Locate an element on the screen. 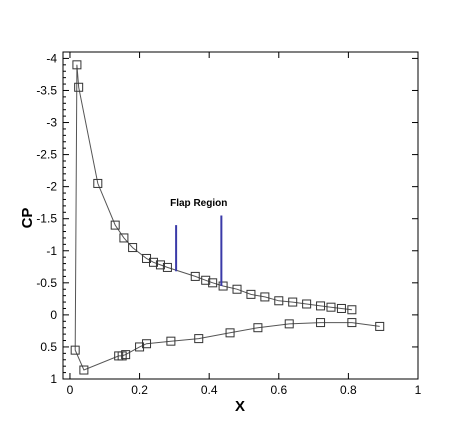  y-tick-label: -2 is located at coordinates (51, 187).